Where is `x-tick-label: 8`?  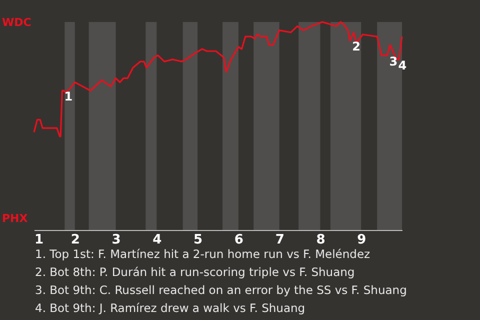 x-tick-label: 8 is located at coordinates (321, 240).